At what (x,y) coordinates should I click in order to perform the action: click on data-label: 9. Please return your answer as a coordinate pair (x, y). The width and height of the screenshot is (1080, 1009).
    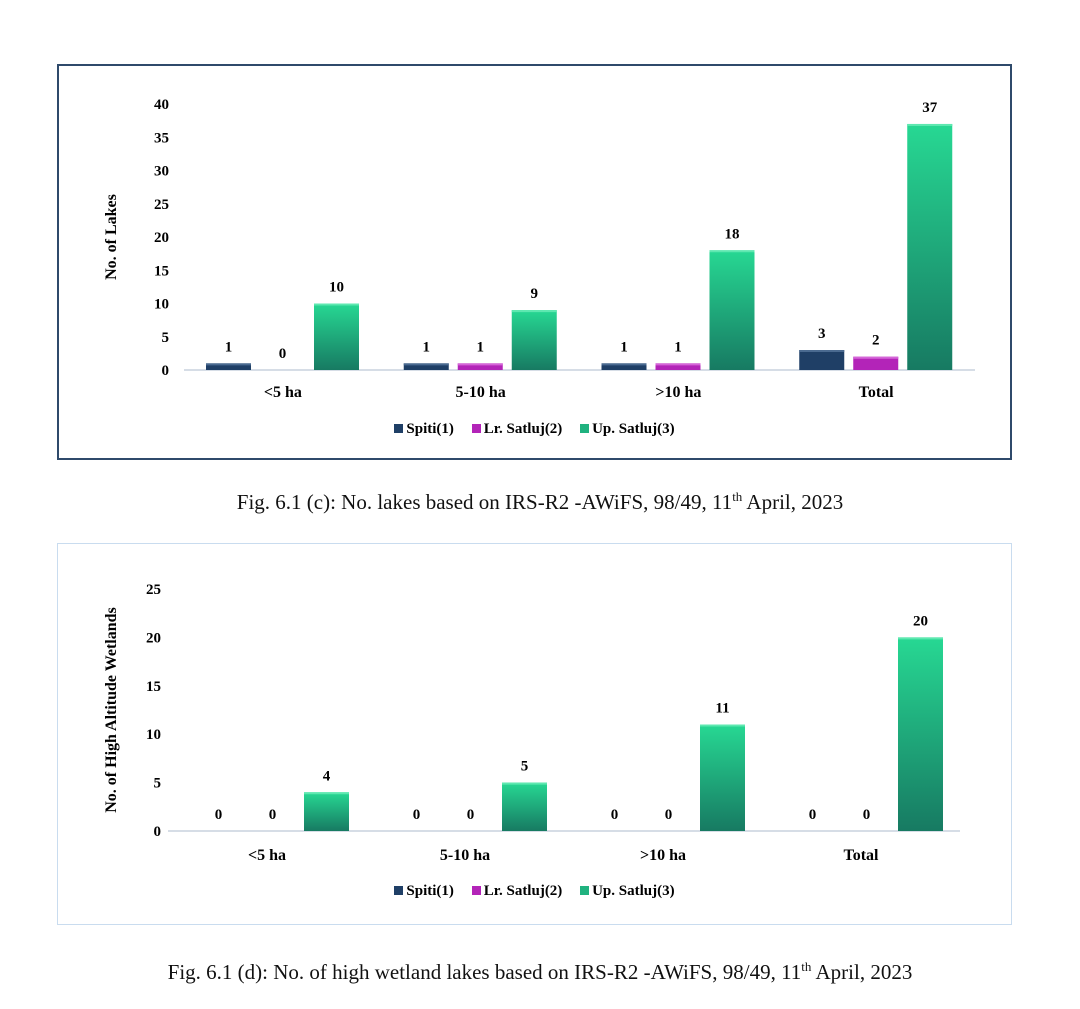
    Looking at the image, I should click on (535, 294).